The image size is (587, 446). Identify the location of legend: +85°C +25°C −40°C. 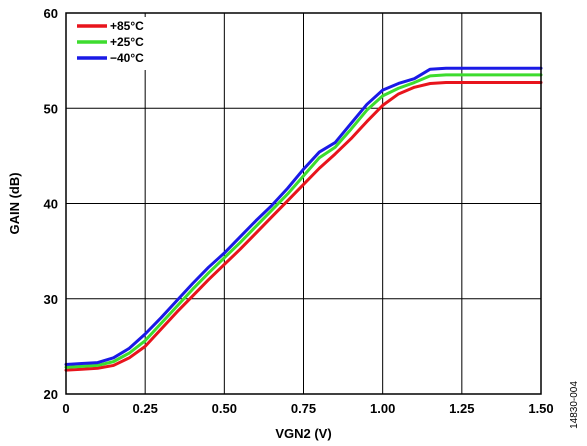
(122, 43).